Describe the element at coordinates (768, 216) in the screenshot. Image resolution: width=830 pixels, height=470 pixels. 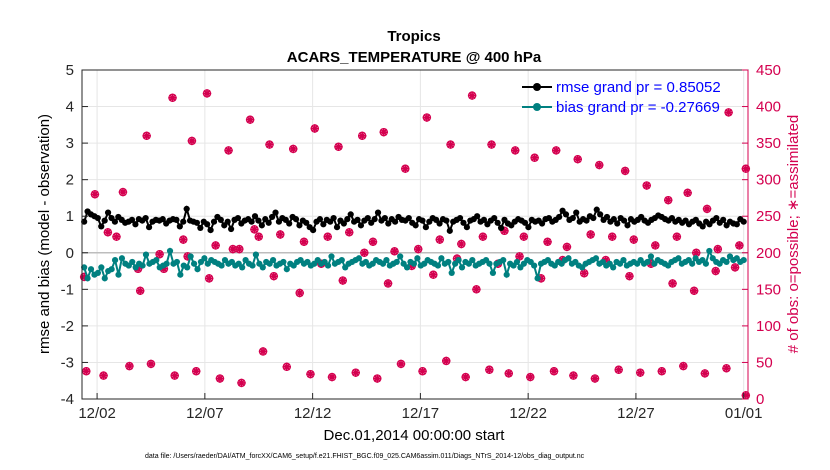
I see `y-right-tick-label: 250` at that location.